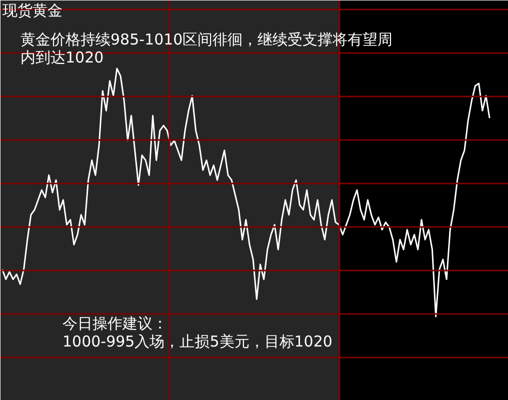 The height and width of the screenshot is (400, 508). I want to click on chart-subtitle: 黄金价格持续985-1010区间徘徊，继续受支撑将有望周内到达1020, so click(206, 48).